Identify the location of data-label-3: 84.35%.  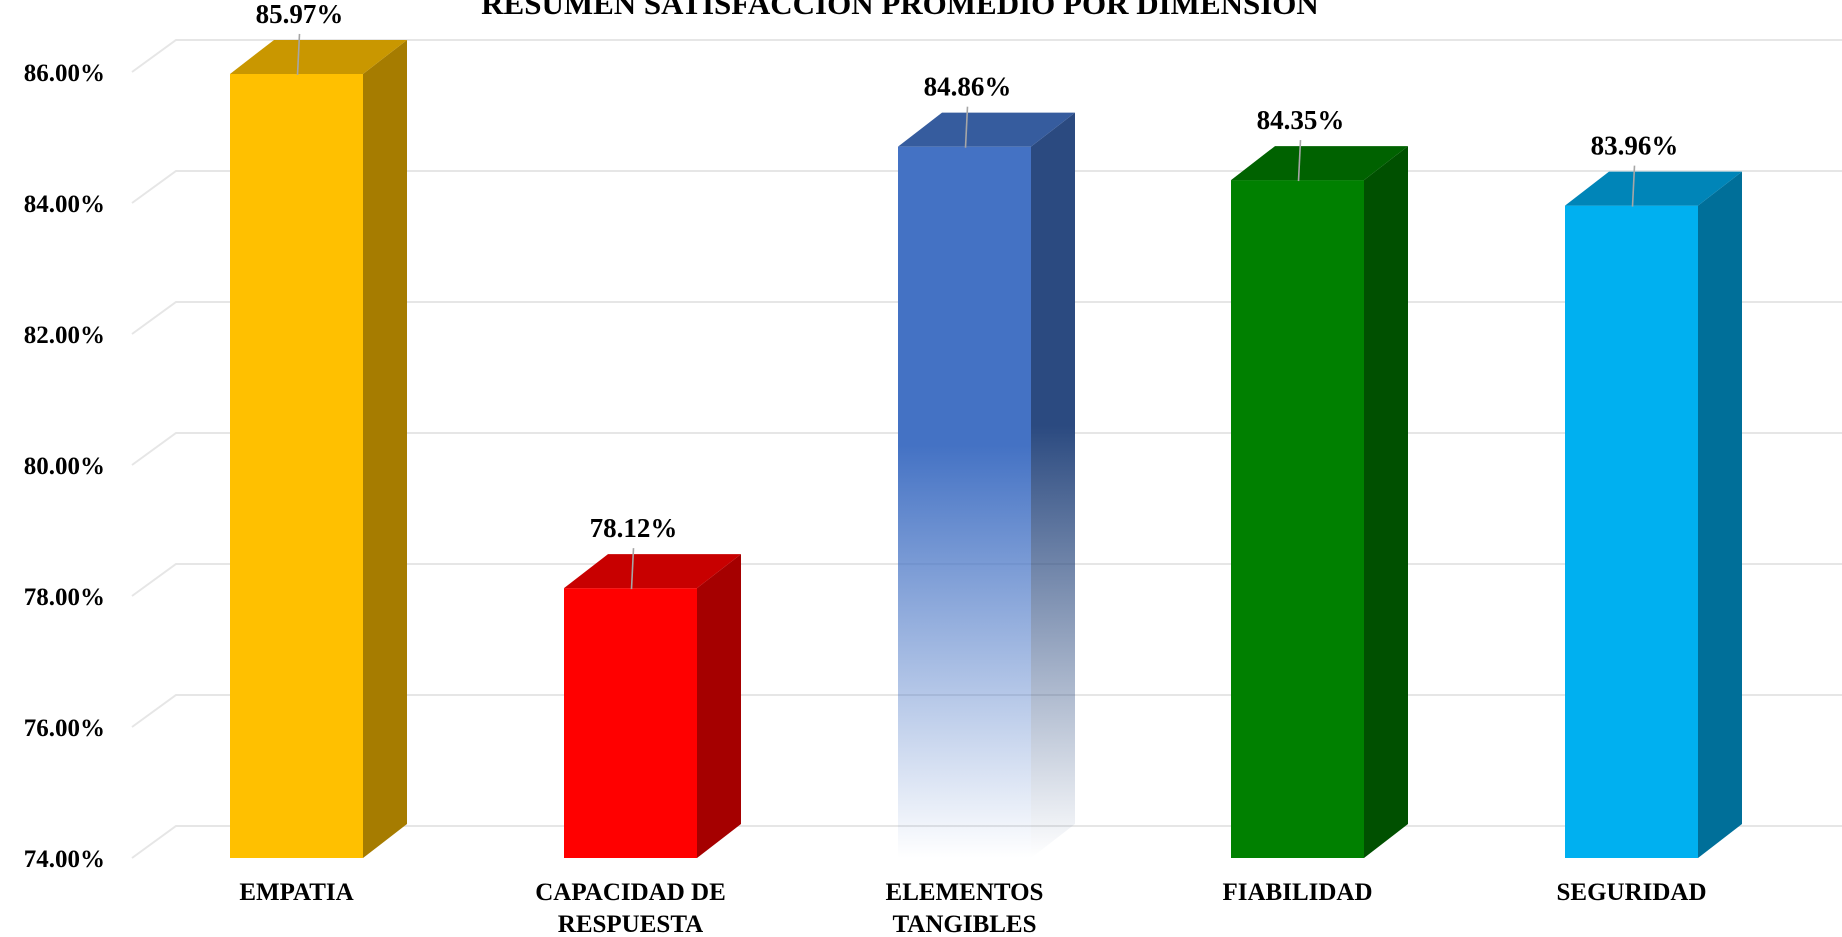
(1301, 120).